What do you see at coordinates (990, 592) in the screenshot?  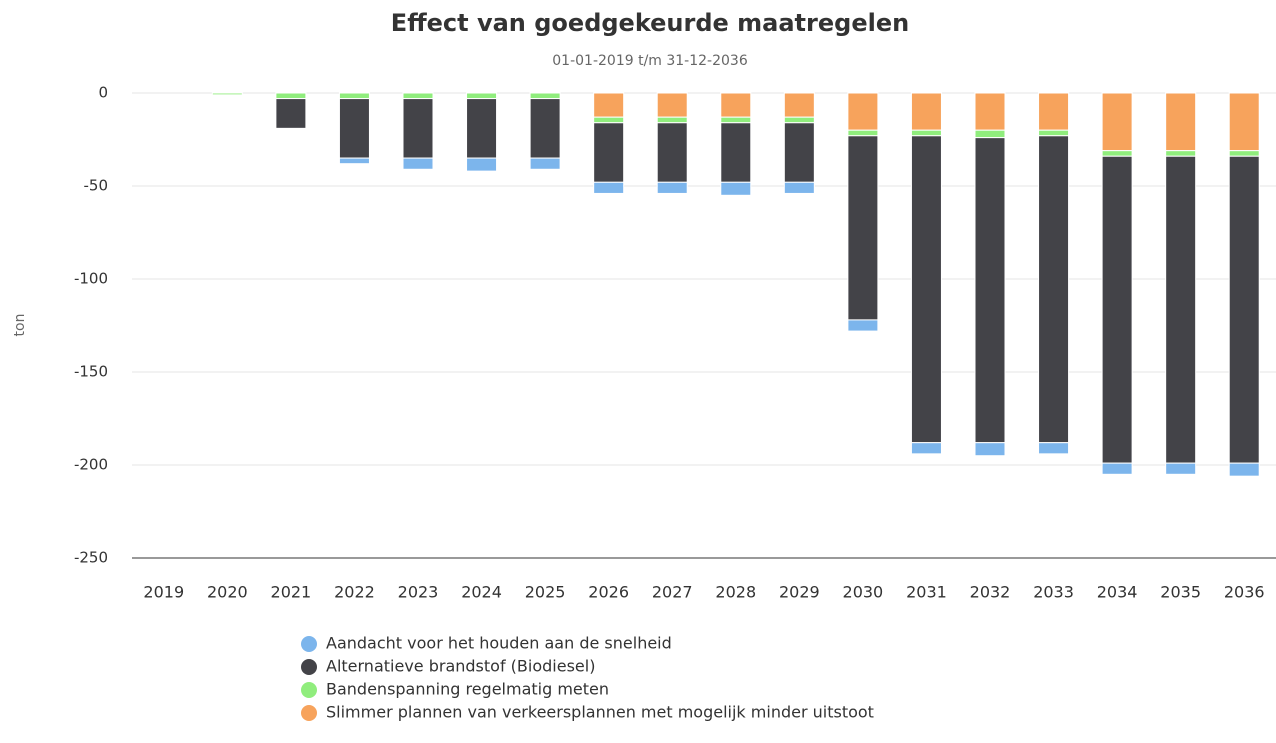 I see `x-tick-label: 2032` at bounding box center [990, 592].